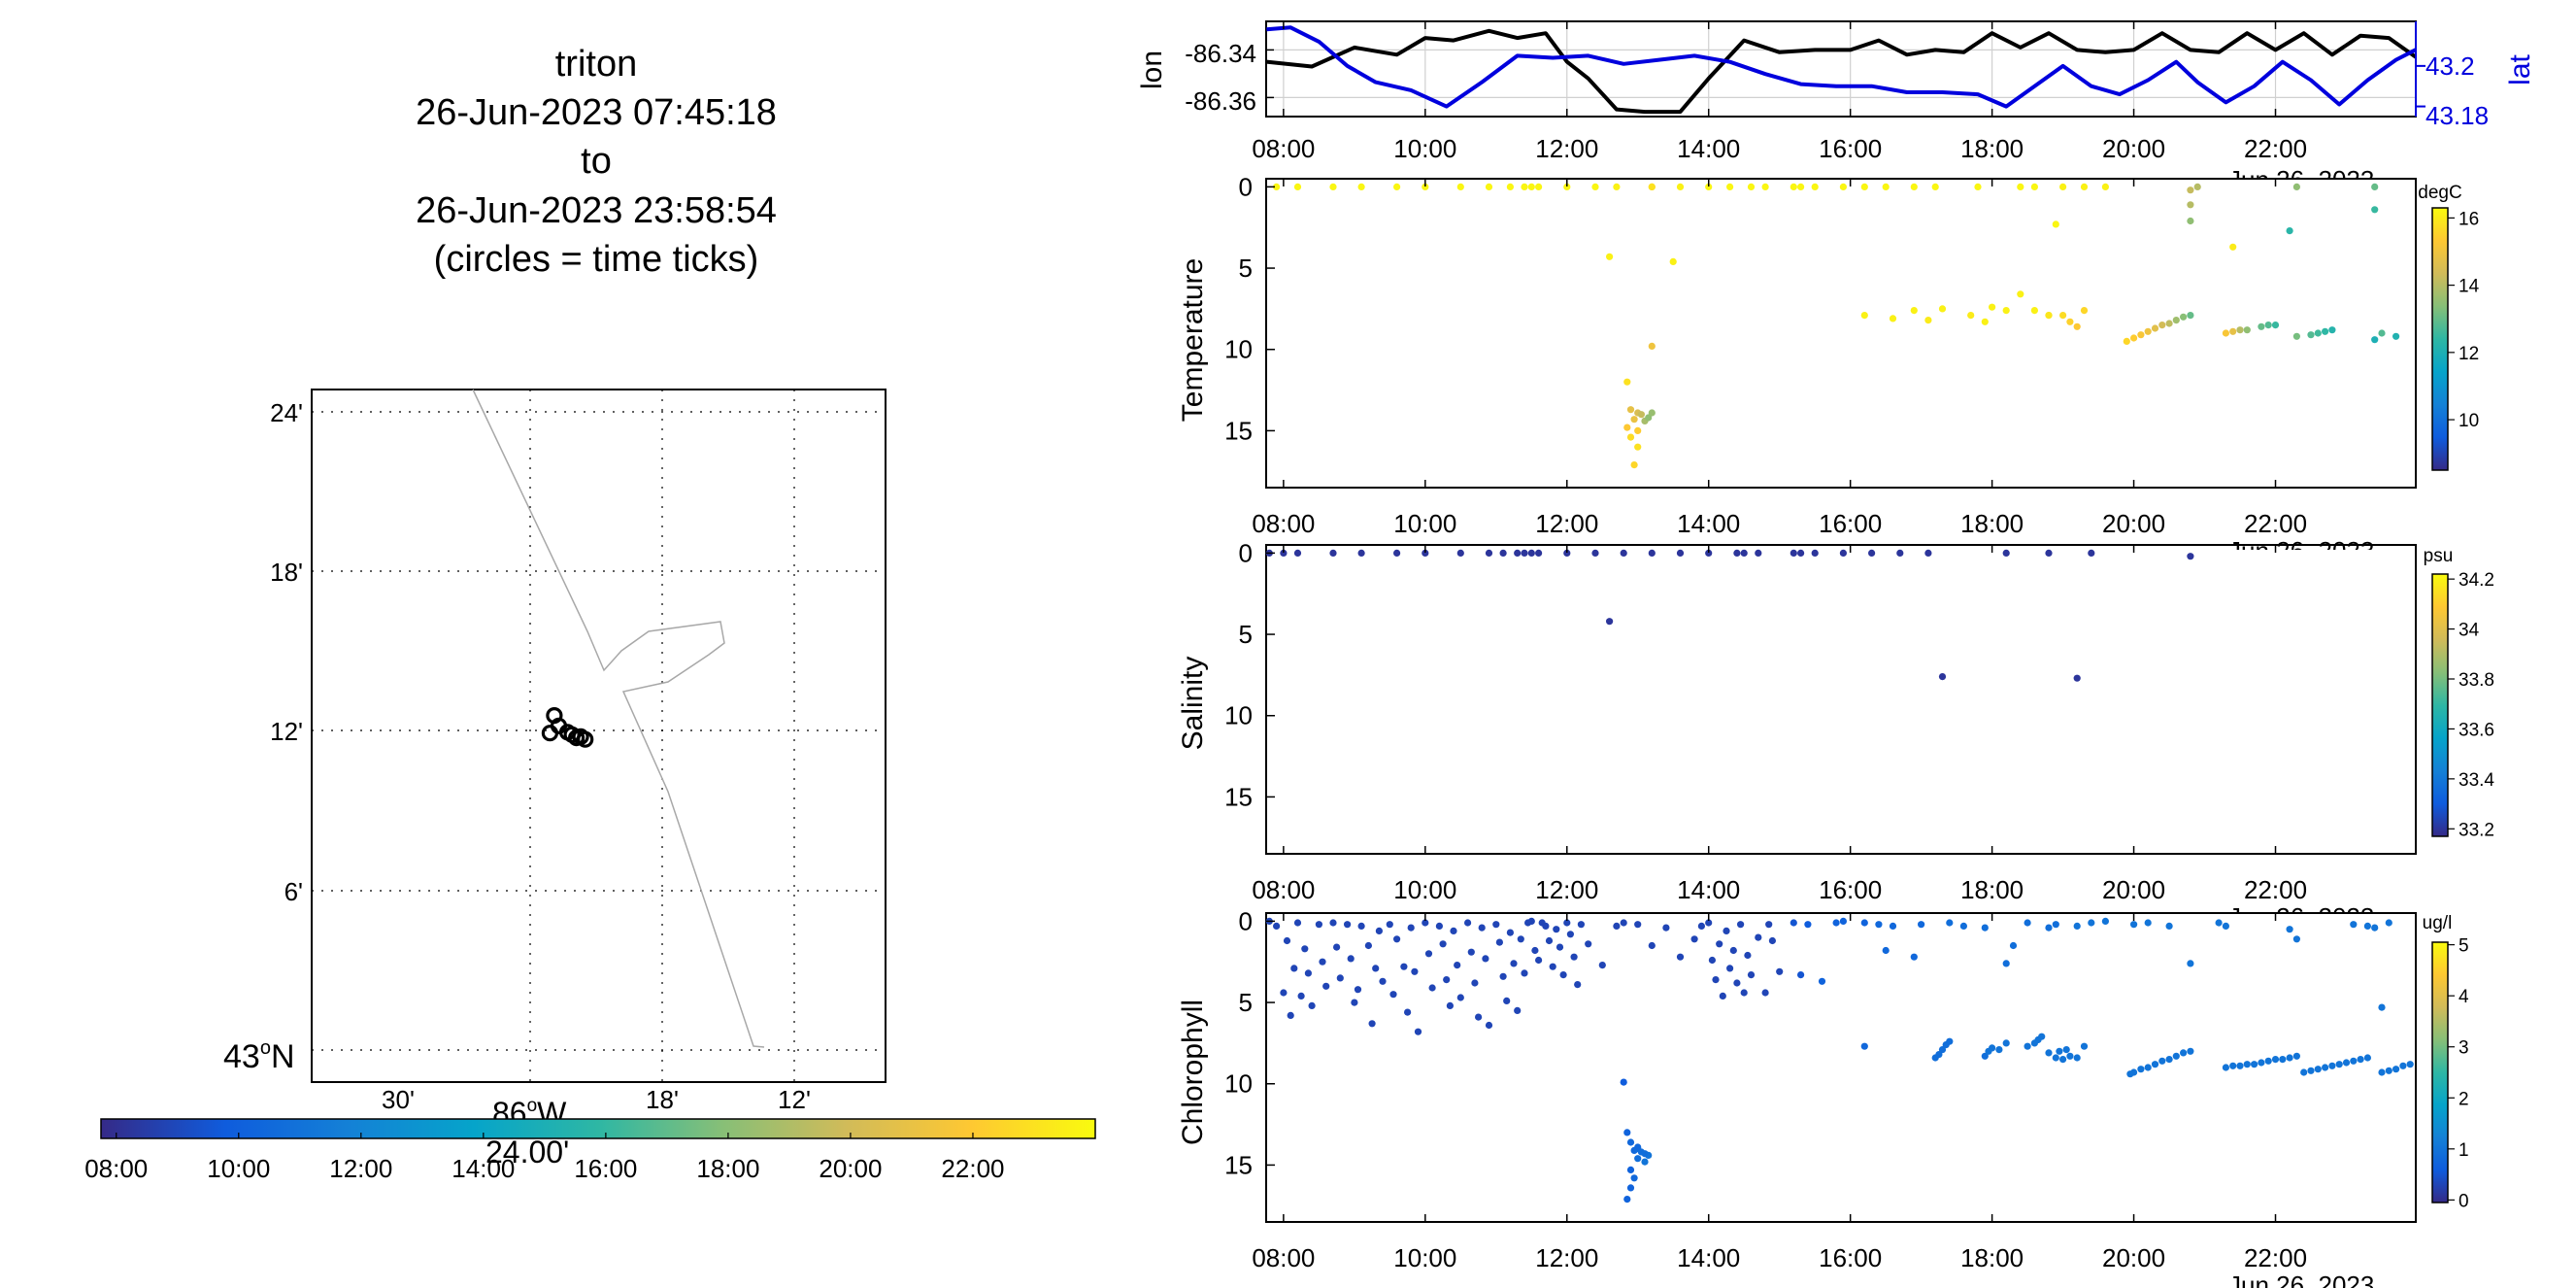 The image size is (2576, 1288). I want to click on time-colorbar-bar, so click(598, 1128).